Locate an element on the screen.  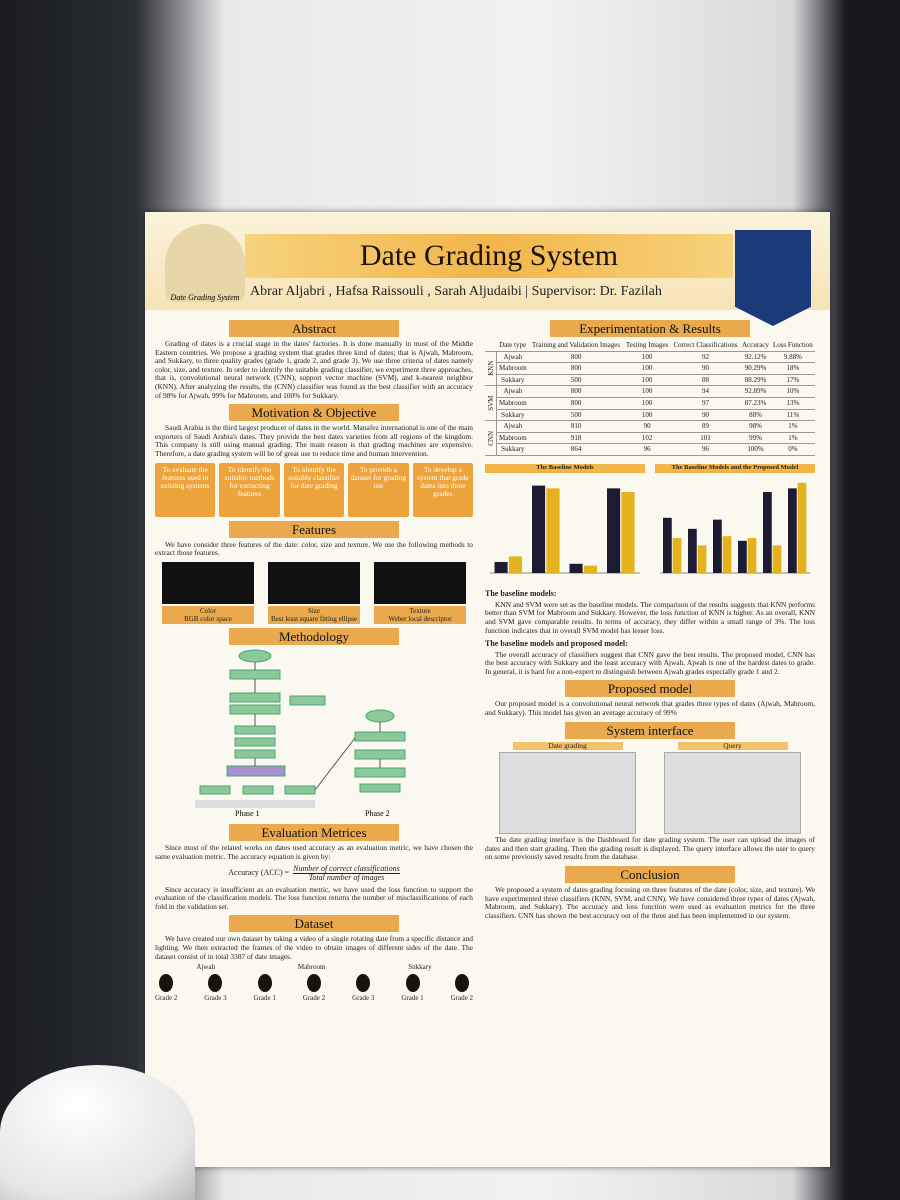
date-types: Ajwah Mabroom Sukkary is located at coordinates (314, 967).